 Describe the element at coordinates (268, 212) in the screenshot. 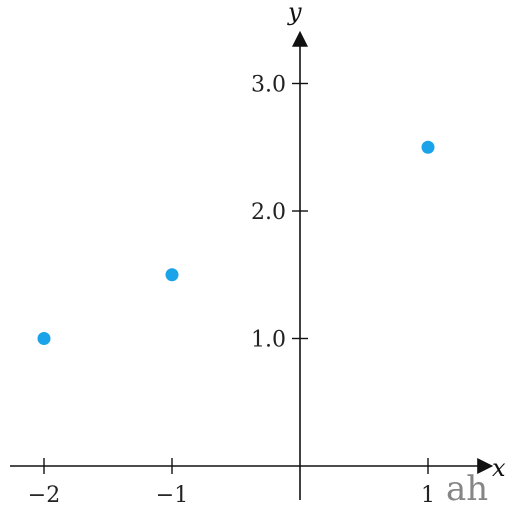

I see `y-tick-label: 2.0` at that location.